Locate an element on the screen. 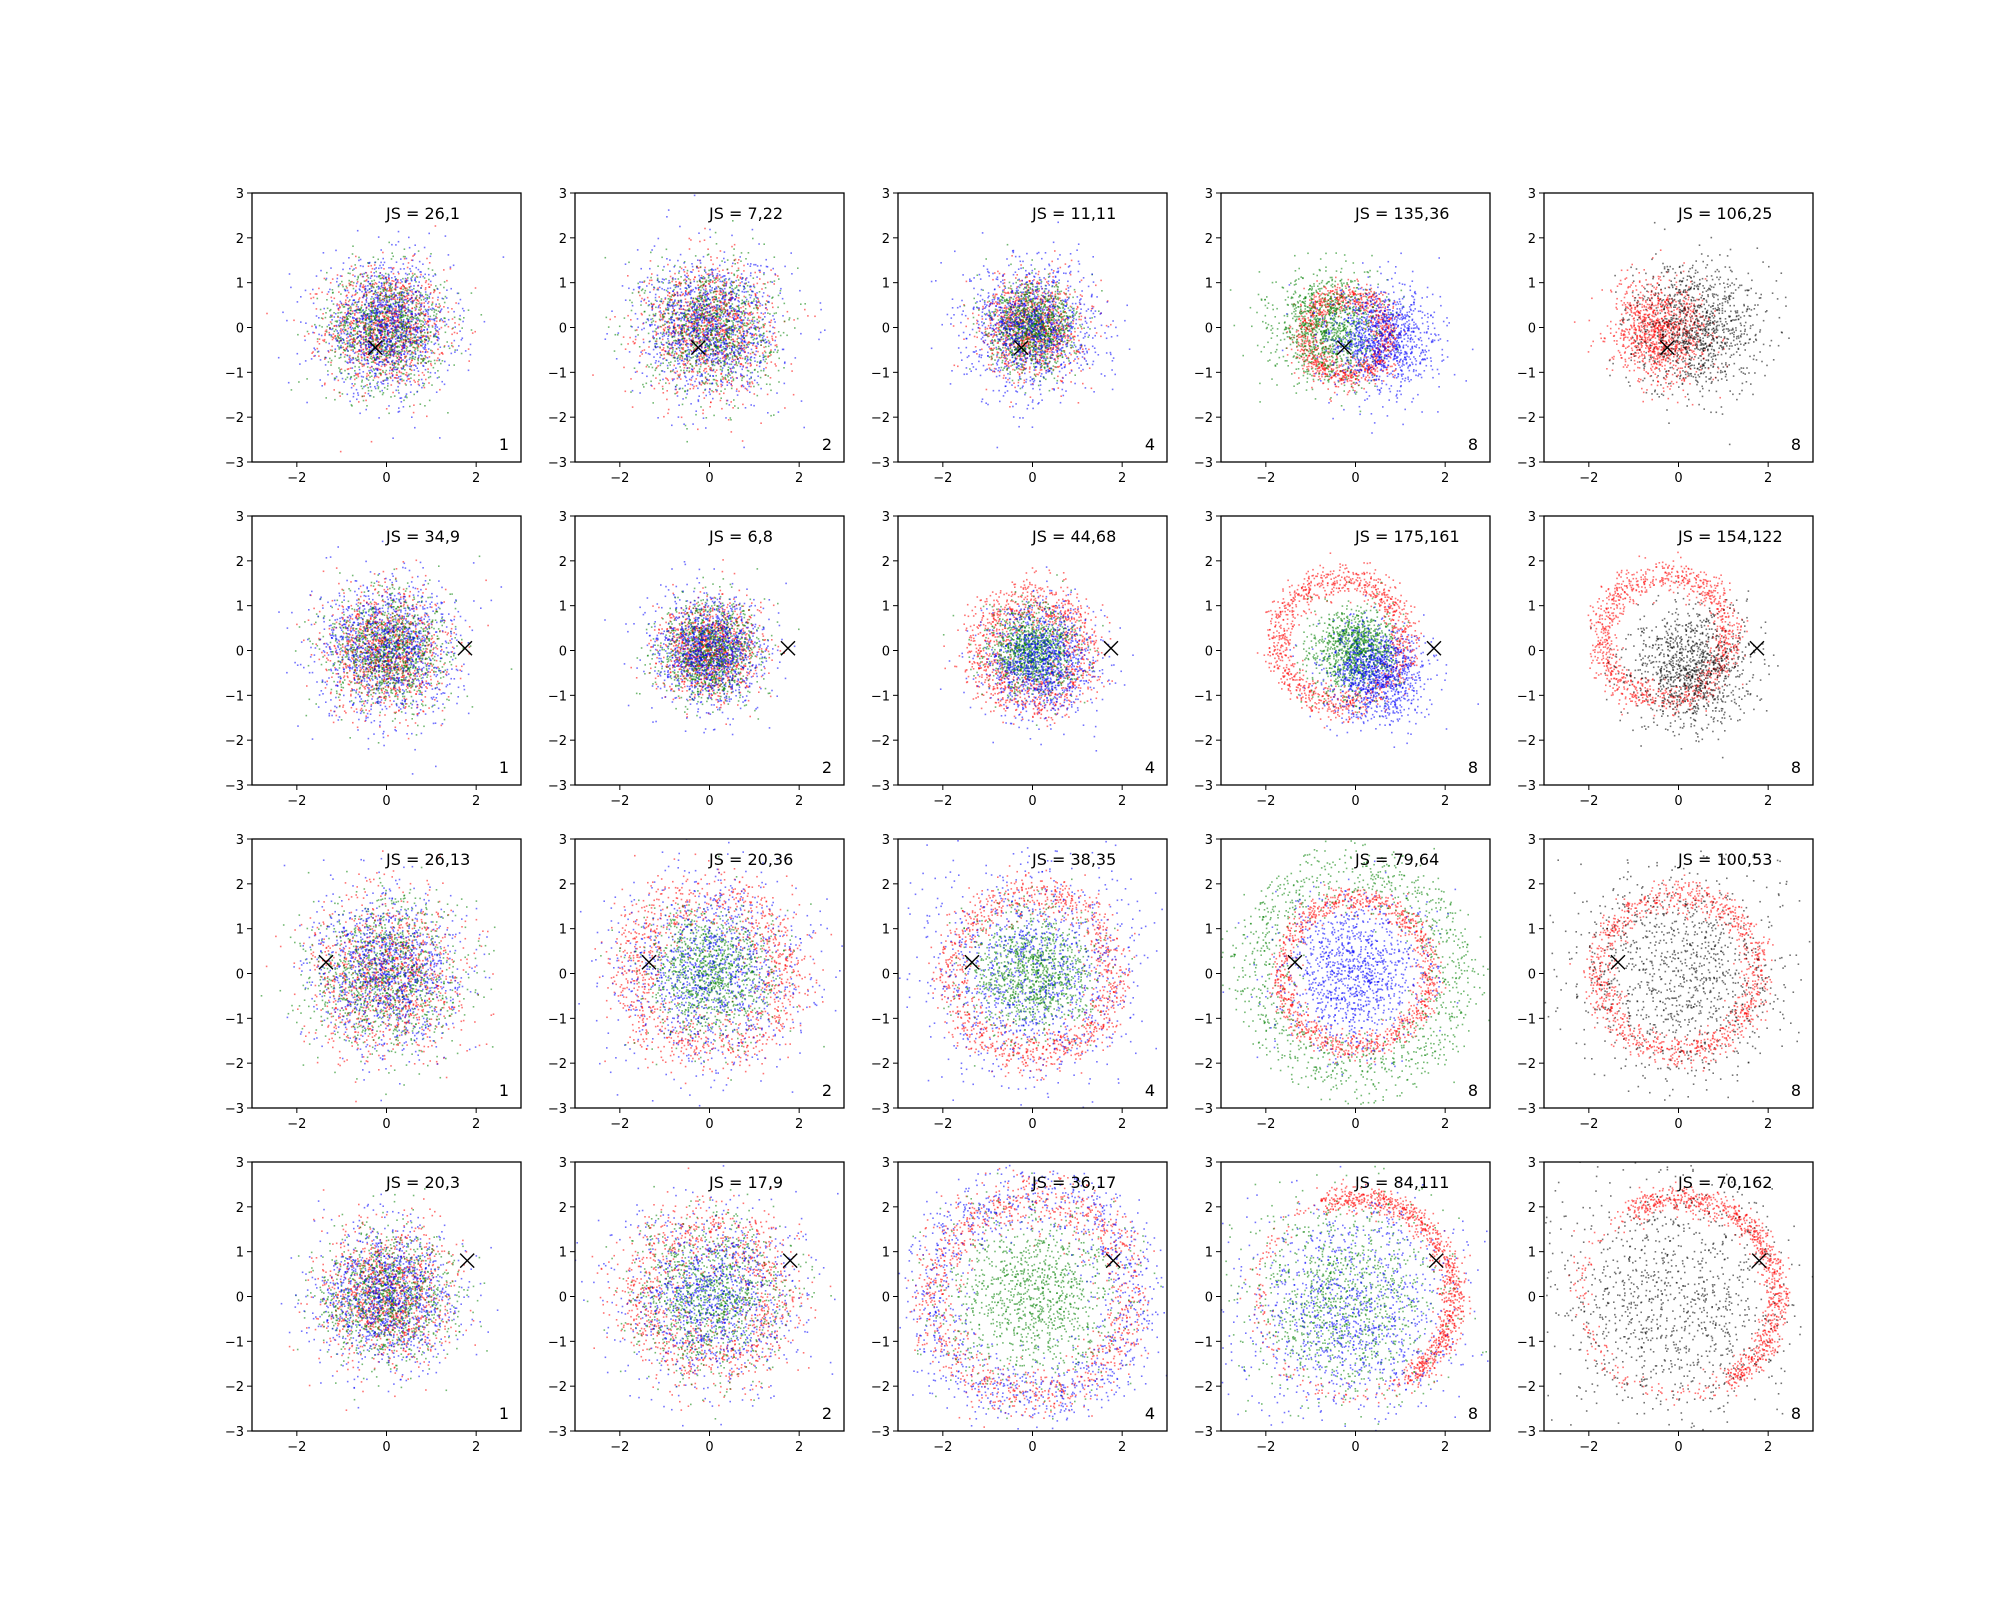 Image resolution: width=2000 pixels, height=1600 pixels. scatter-points is located at coordinates (708, 322).